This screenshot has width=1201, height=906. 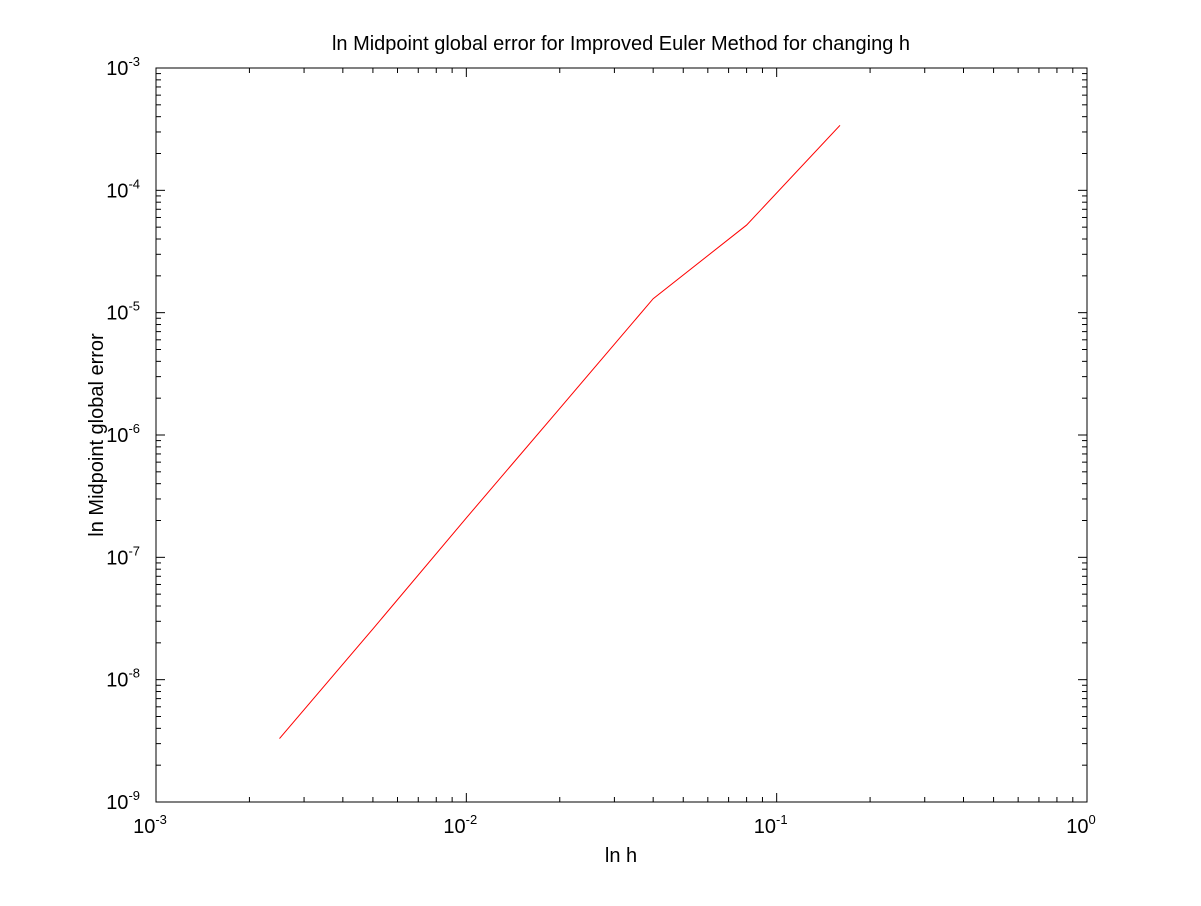 What do you see at coordinates (771, 825) in the screenshot?
I see `x-tick-label: 10⁻¹` at bounding box center [771, 825].